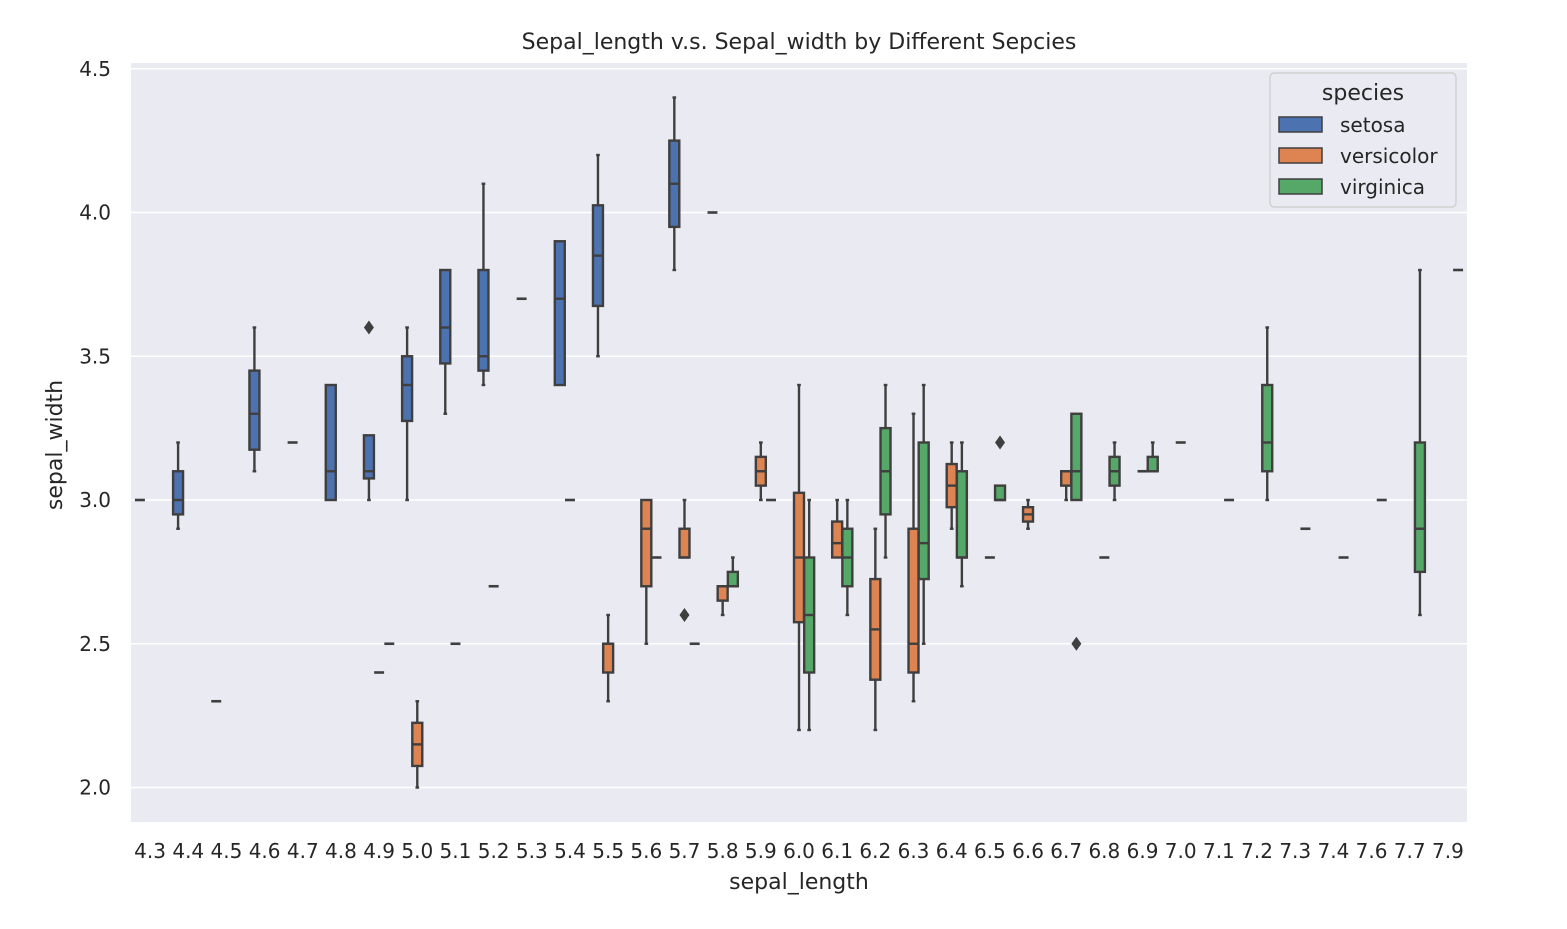 The width and height of the screenshot is (1567, 929). I want to click on iqr-box-virginica-5.8, so click(733, 579).